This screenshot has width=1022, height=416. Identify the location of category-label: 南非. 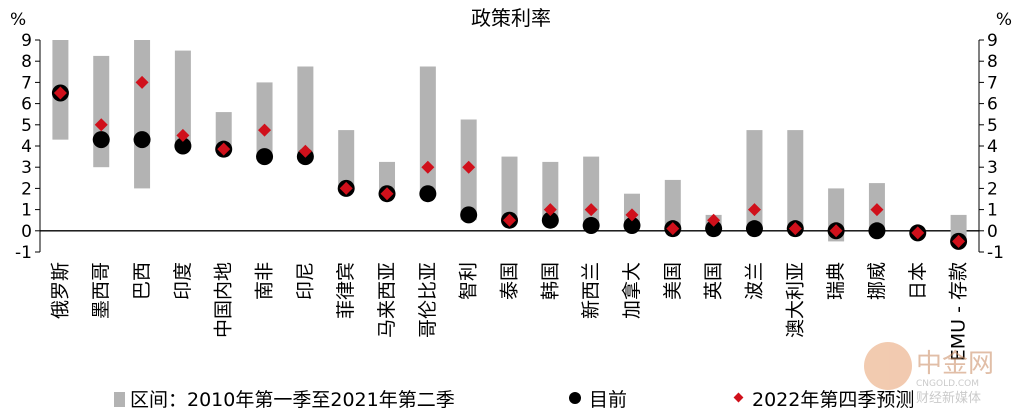
(265, 281).